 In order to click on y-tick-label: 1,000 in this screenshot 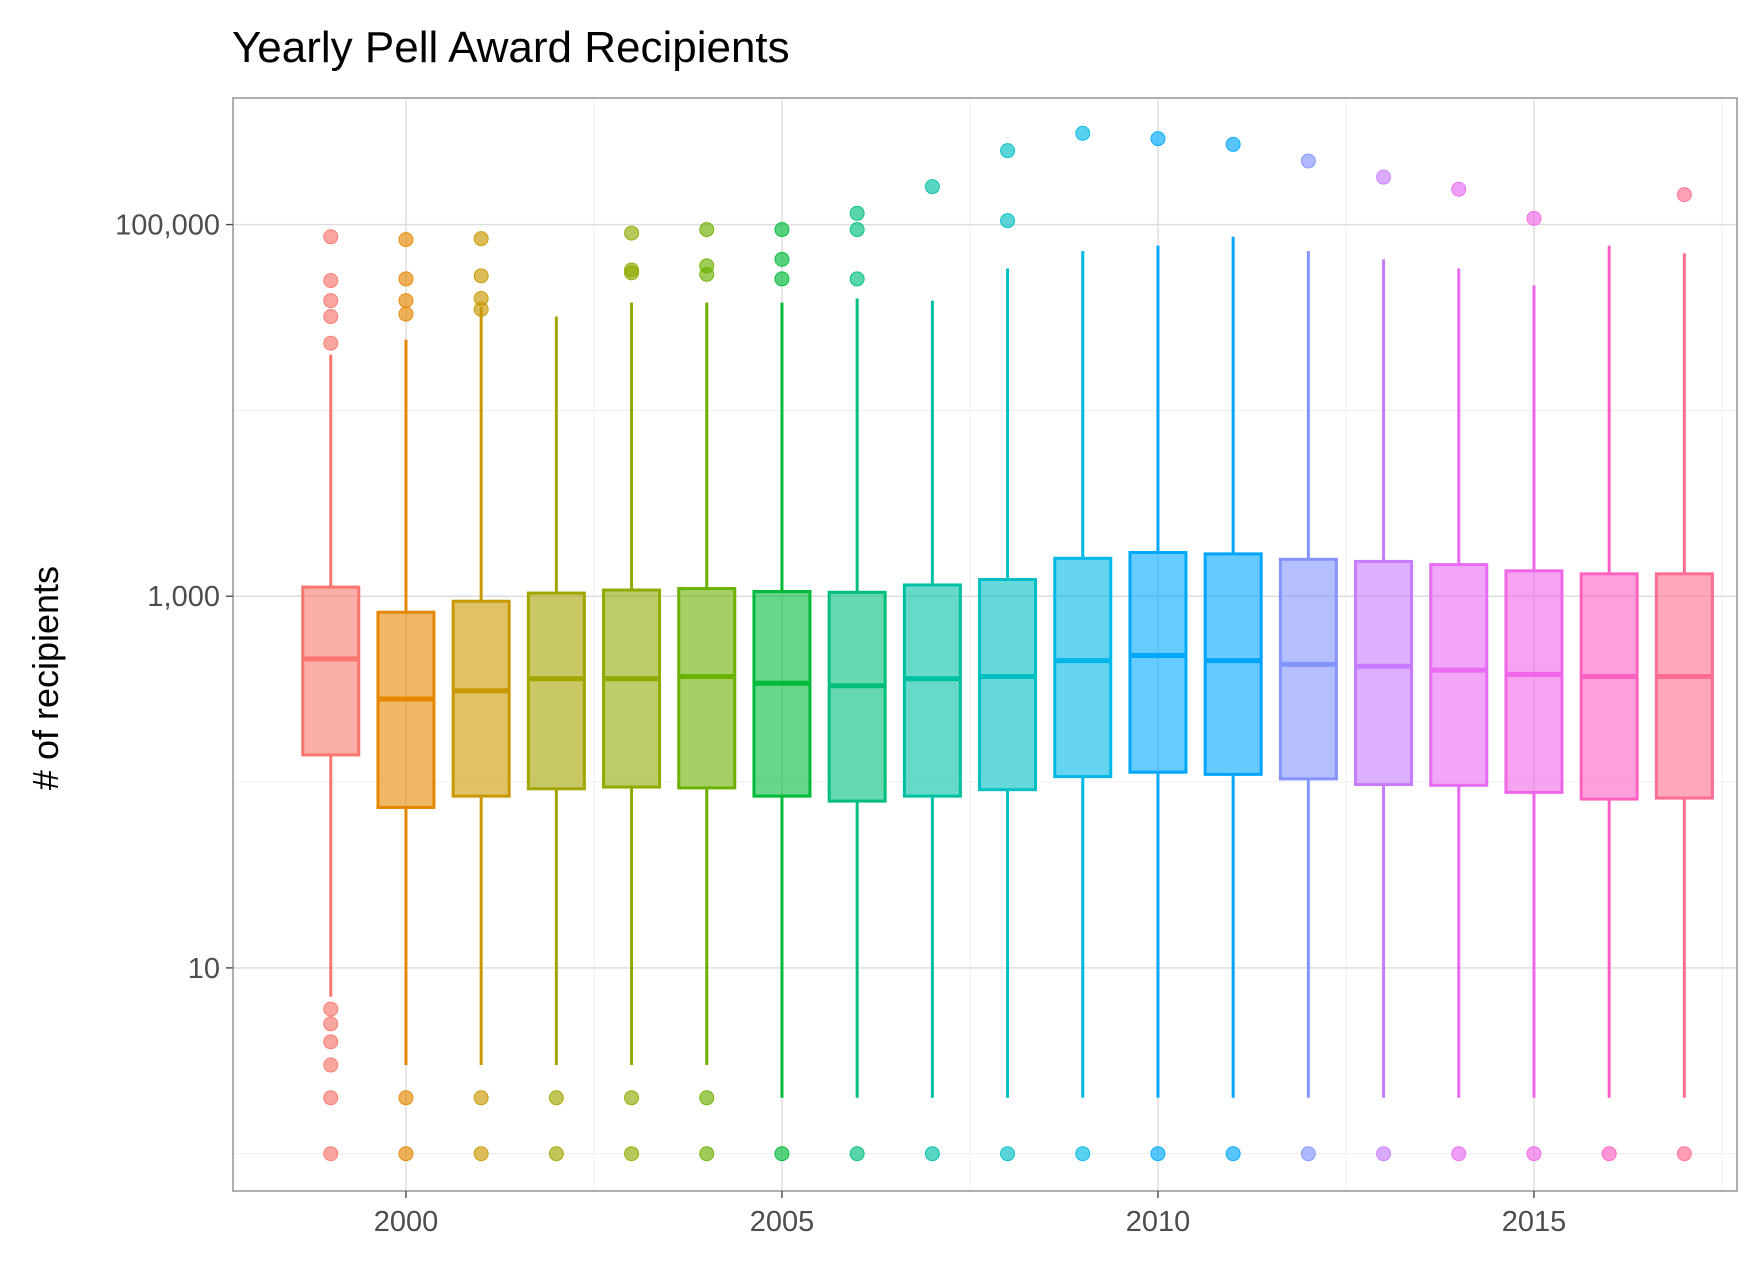, I will do `click(183, 597)`.